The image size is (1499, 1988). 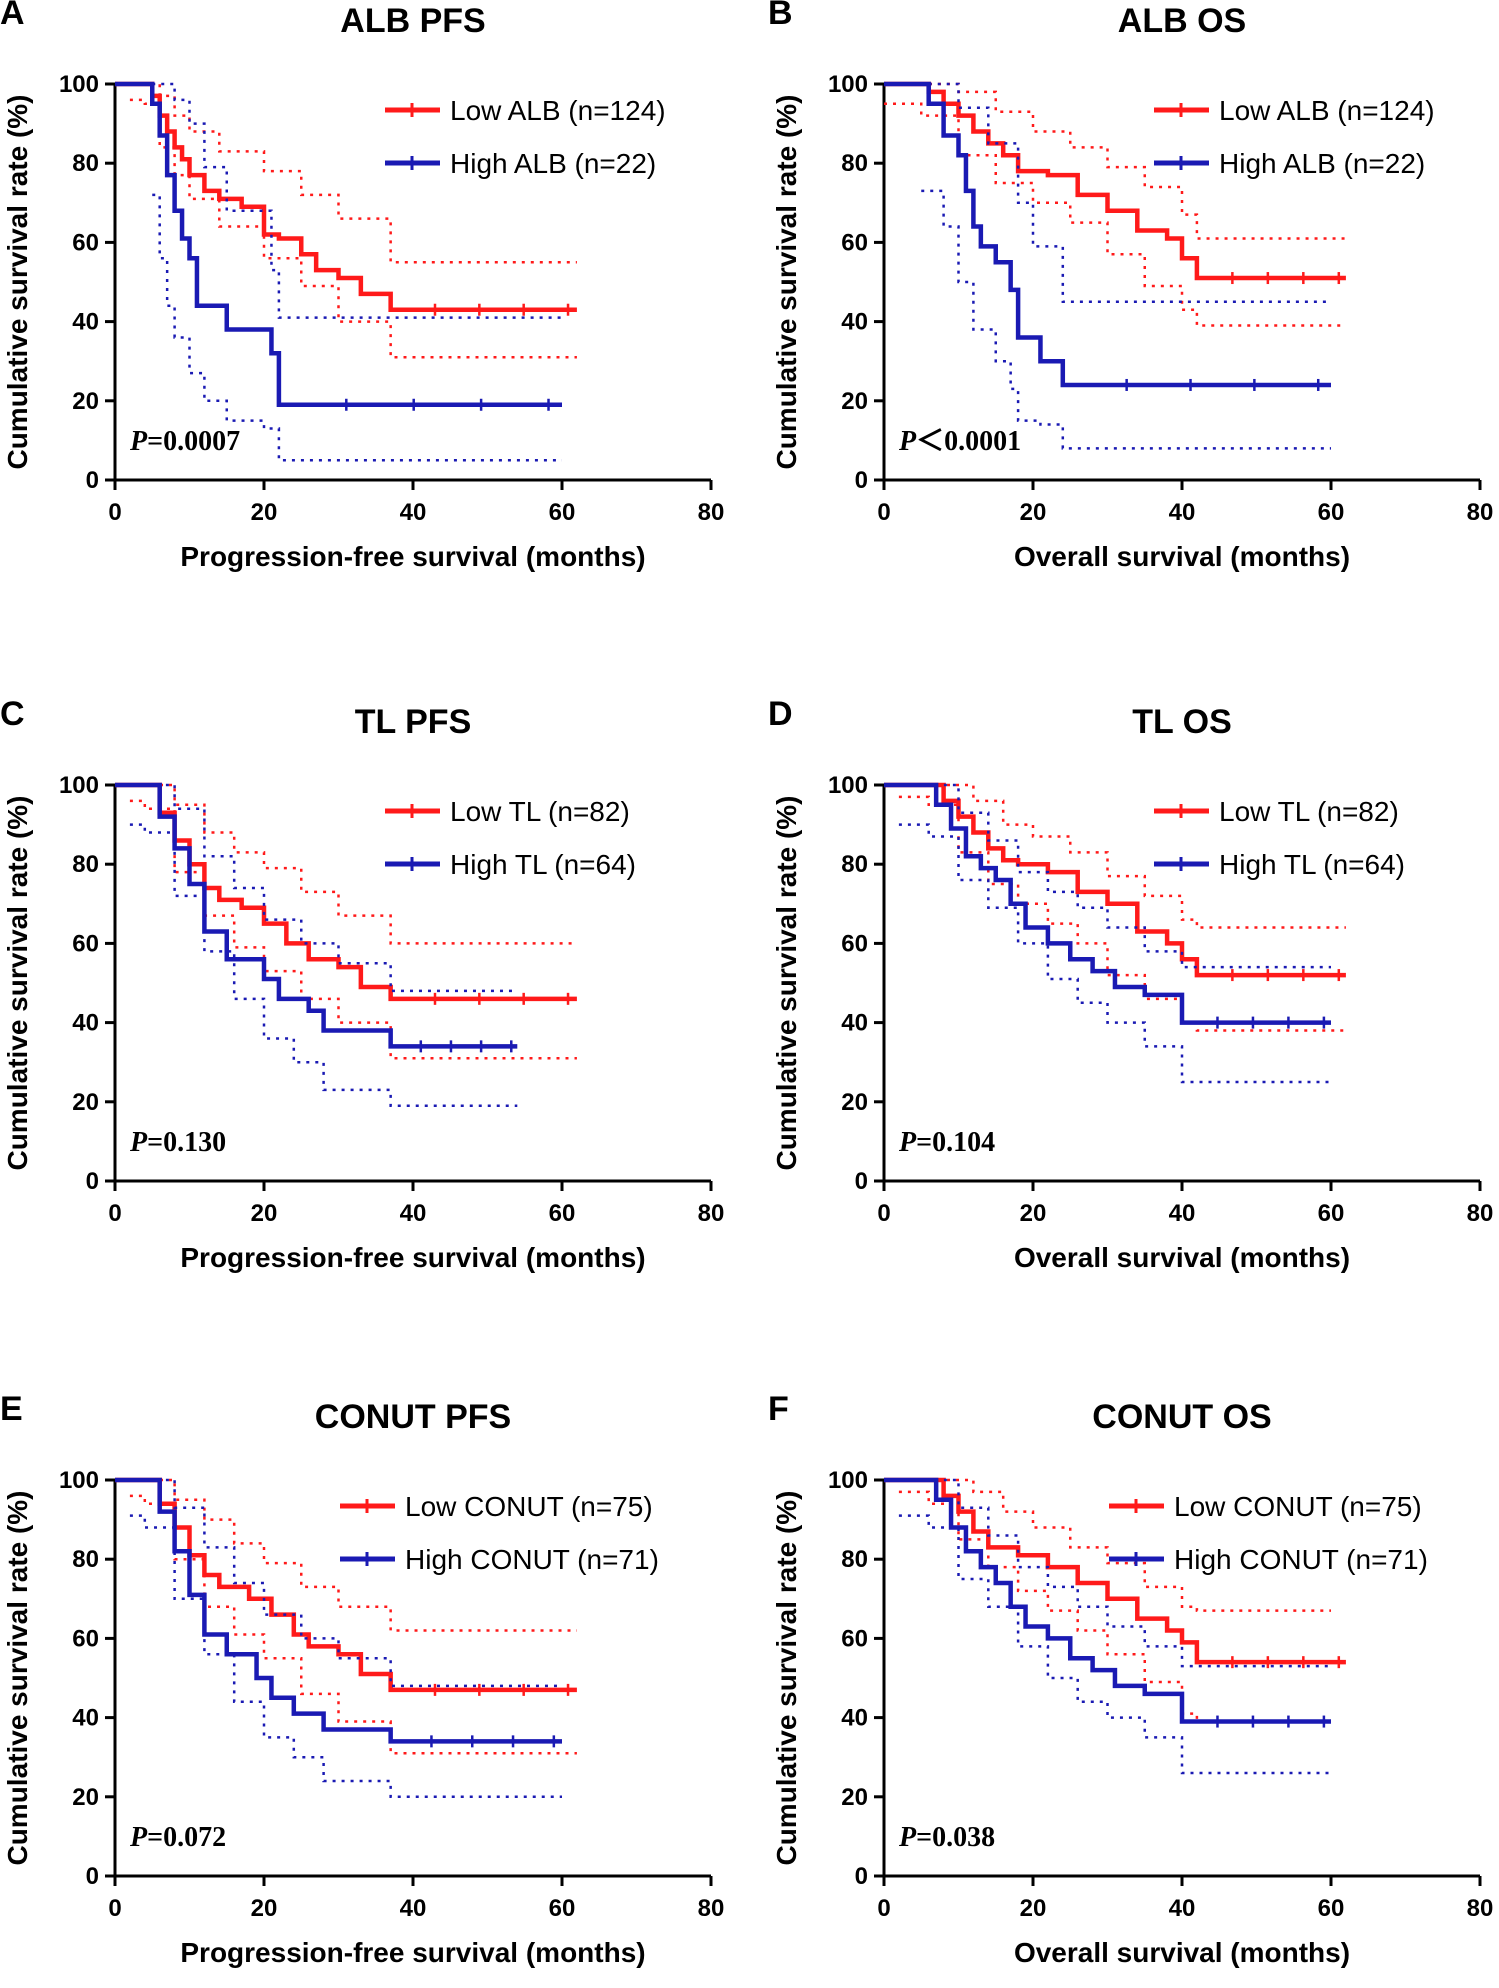 I want to click on panel-letter: A, so click(x=12, y=16).